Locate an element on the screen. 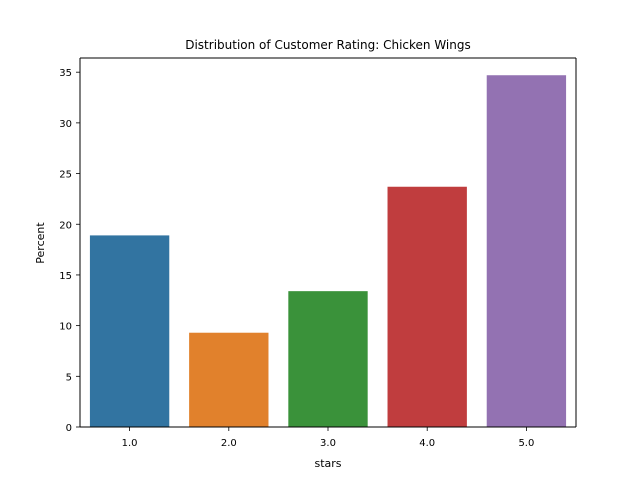 Image resolution: width=640 pixels, height=484 pixels. x-tick-label: 1.0 is located at coordinates (130, 443).